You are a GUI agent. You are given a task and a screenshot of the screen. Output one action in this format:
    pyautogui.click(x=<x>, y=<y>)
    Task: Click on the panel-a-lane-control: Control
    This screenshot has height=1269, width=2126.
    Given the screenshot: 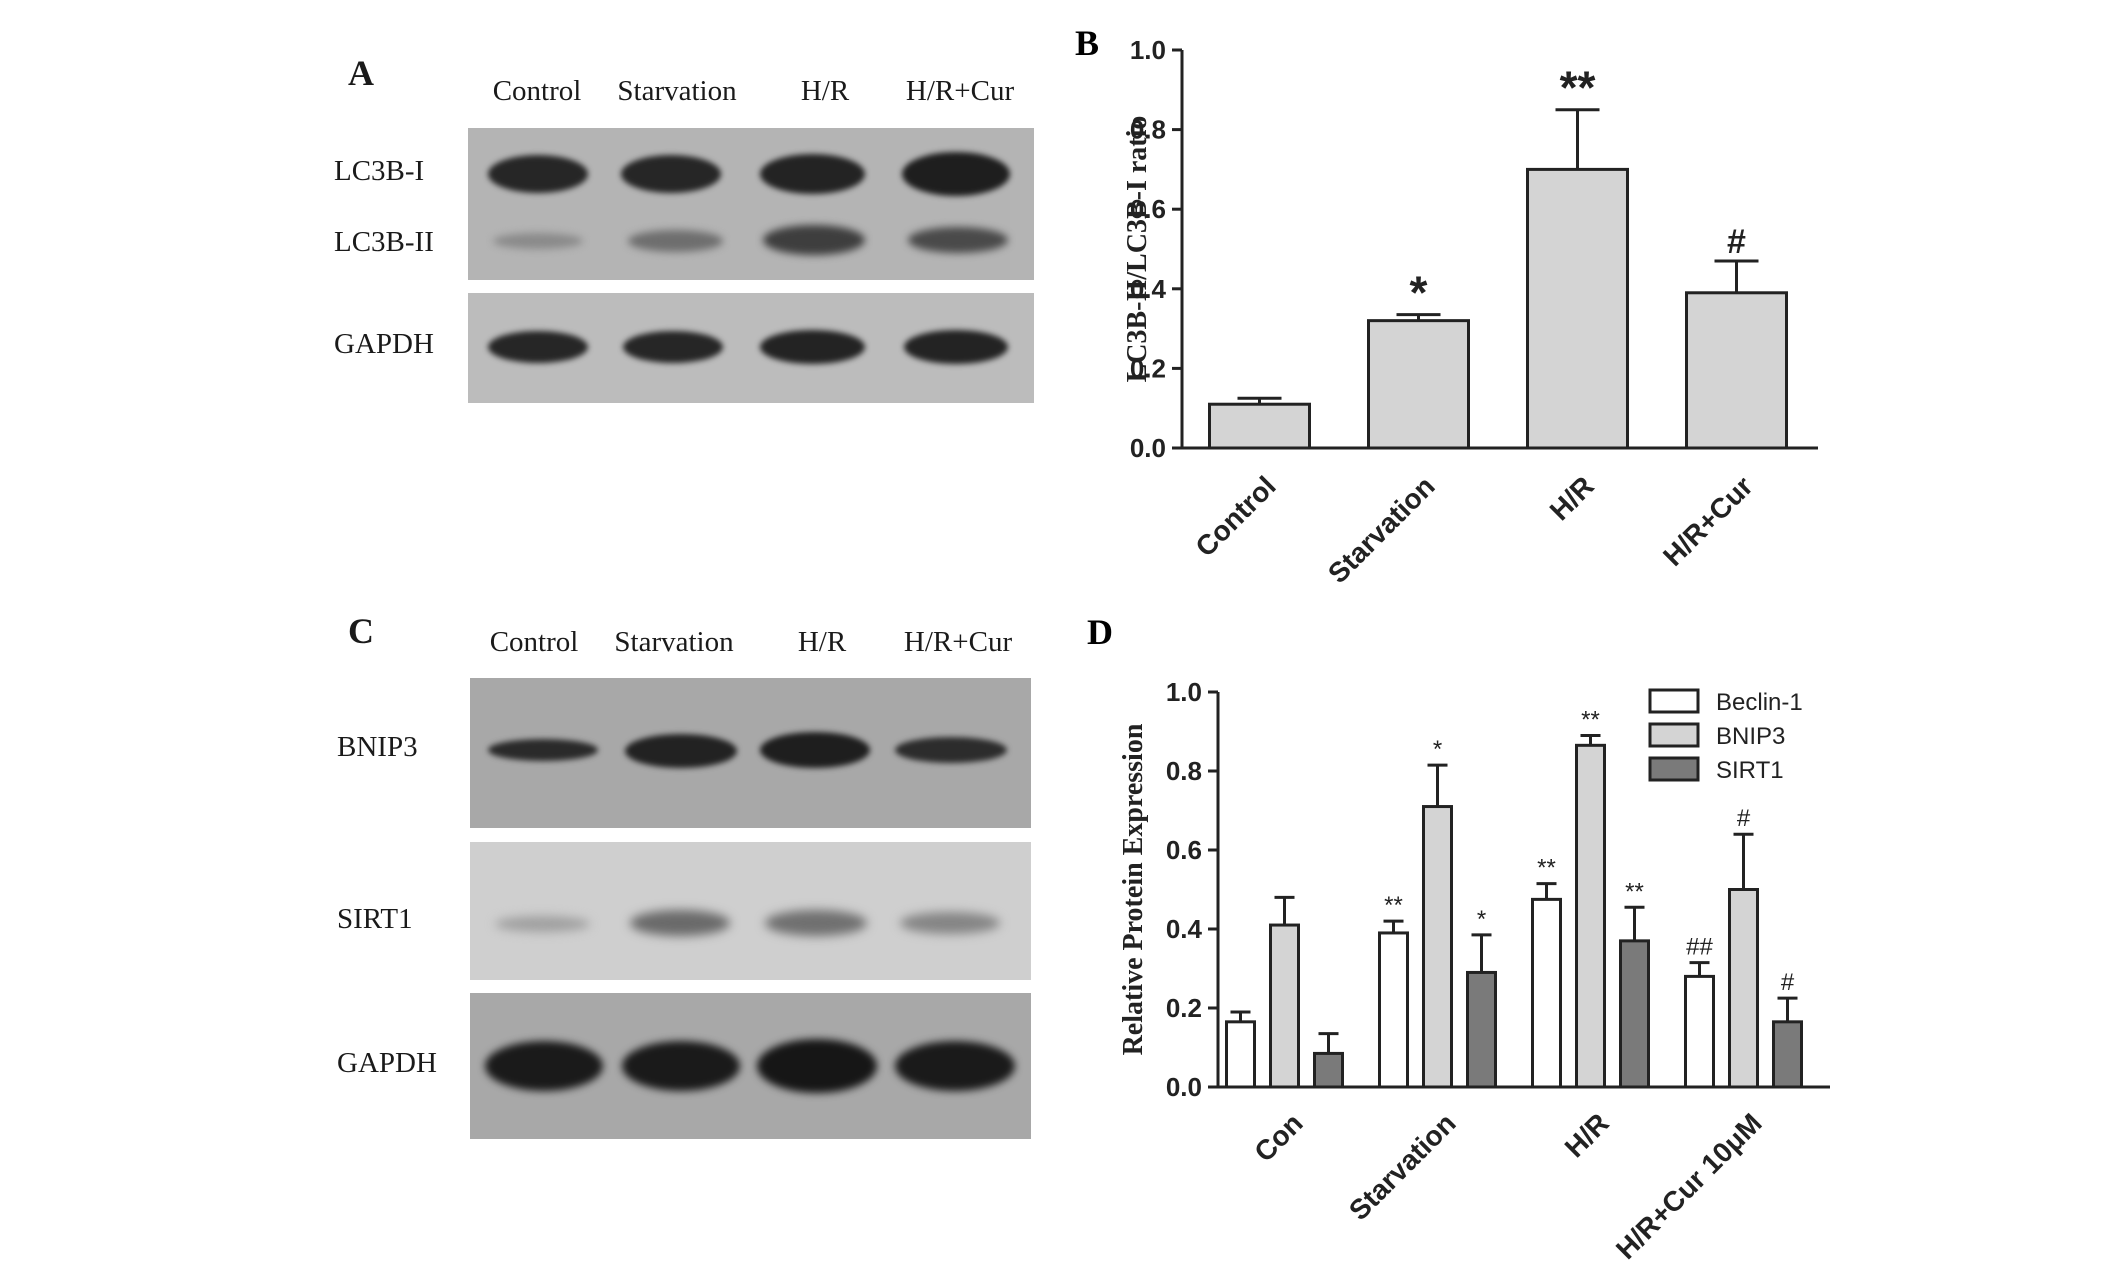 What is the action you would take?
    pyautogui.click(x=537, y=91)
    